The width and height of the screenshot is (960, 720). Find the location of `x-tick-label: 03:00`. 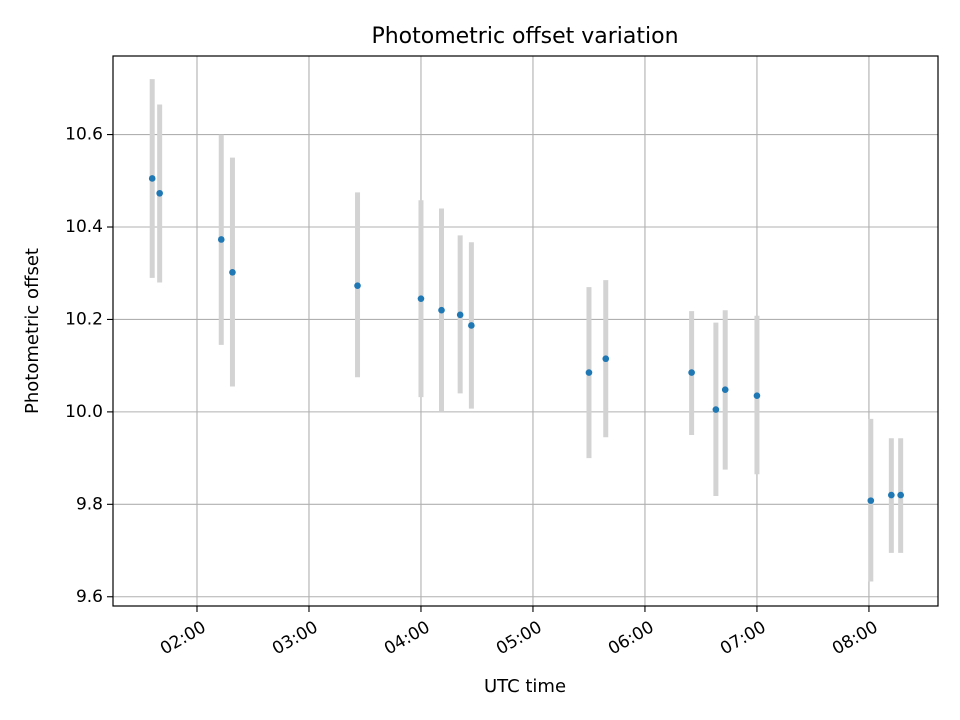

x-tick-label: 03:00 is located at coordinates (295, 638).